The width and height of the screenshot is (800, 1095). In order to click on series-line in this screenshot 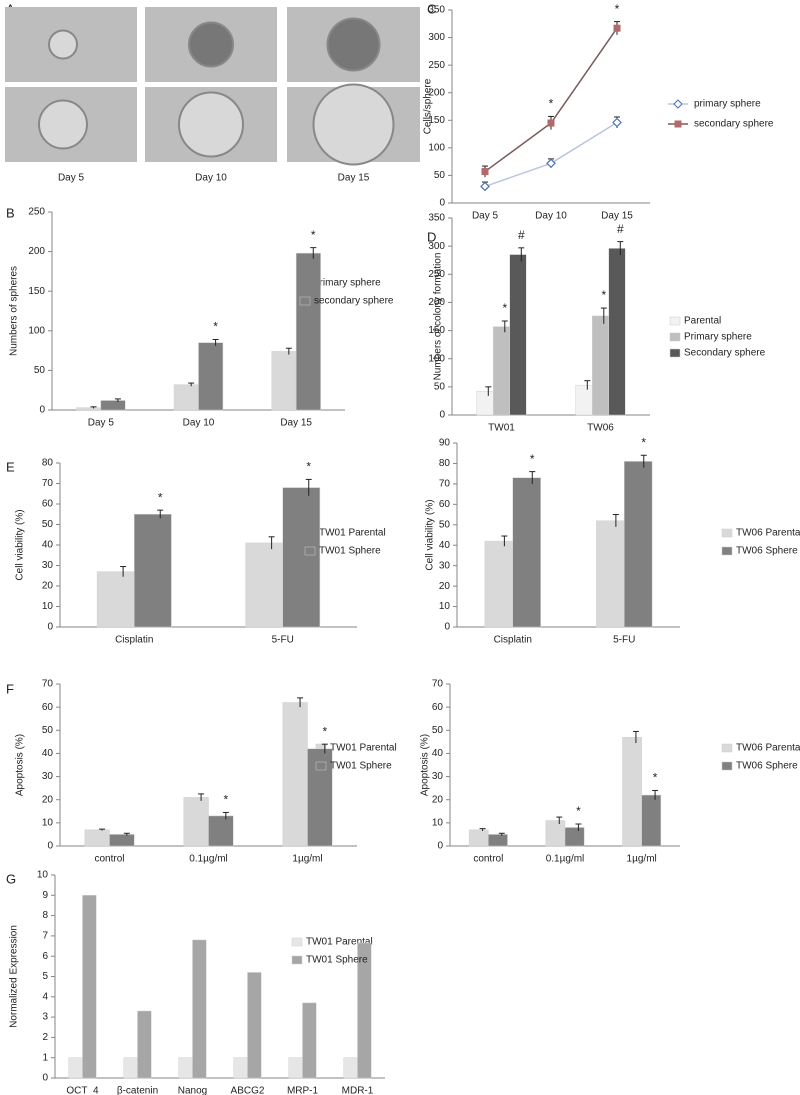, I will do `click(551, 154)`.